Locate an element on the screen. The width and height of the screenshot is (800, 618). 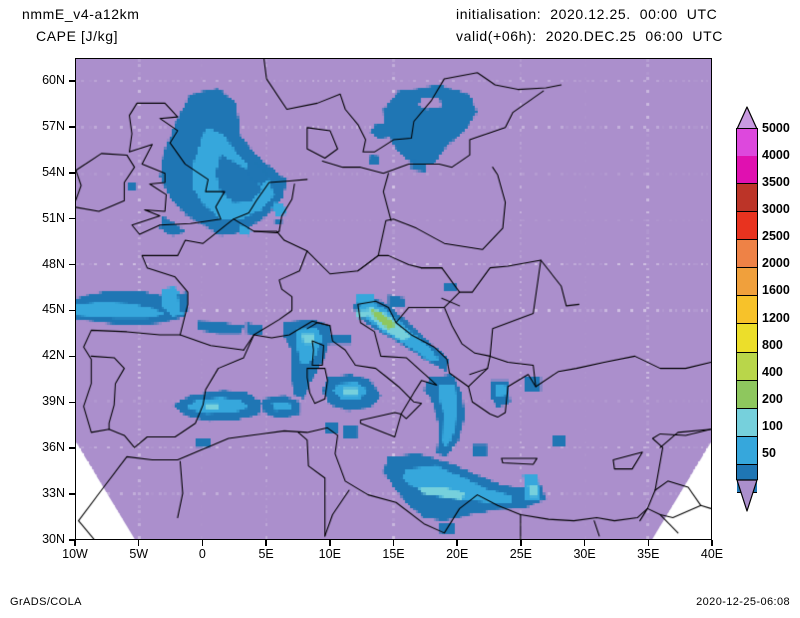
colorbar-tick-label: 800 is located at coordinates (772, 344).